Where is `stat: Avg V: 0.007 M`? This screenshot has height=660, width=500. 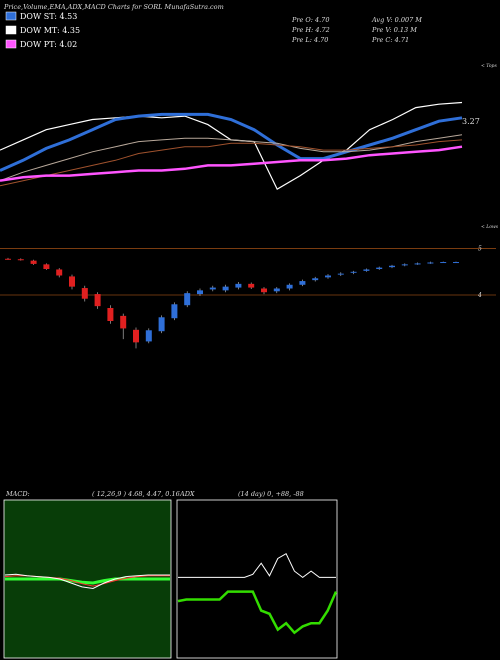 stat: Avg V: 0.007 M is located at coordinates (396, 20).